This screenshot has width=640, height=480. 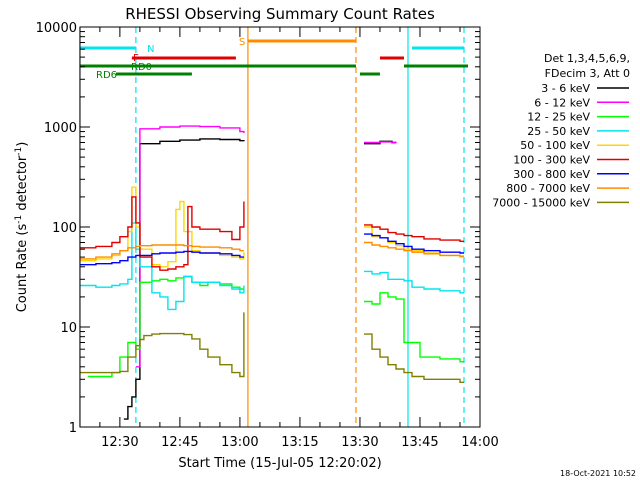 What do you see at coordinates (299, 442) in the screenshot?
I see `x-tick-label: 13:15` at bounding box center [299, 442].